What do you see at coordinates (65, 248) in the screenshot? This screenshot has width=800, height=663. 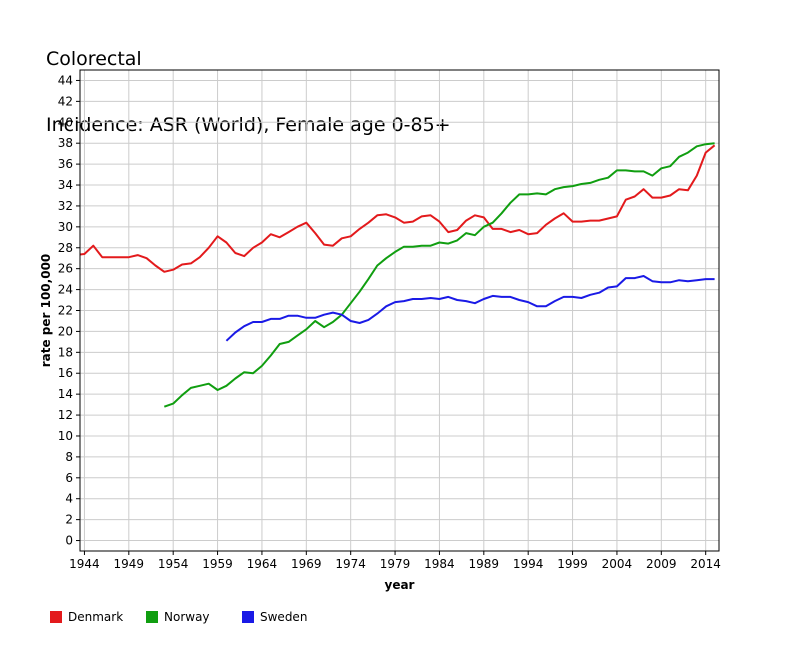 I see `y-tick-label: 28` at bounding box center [65, 248].